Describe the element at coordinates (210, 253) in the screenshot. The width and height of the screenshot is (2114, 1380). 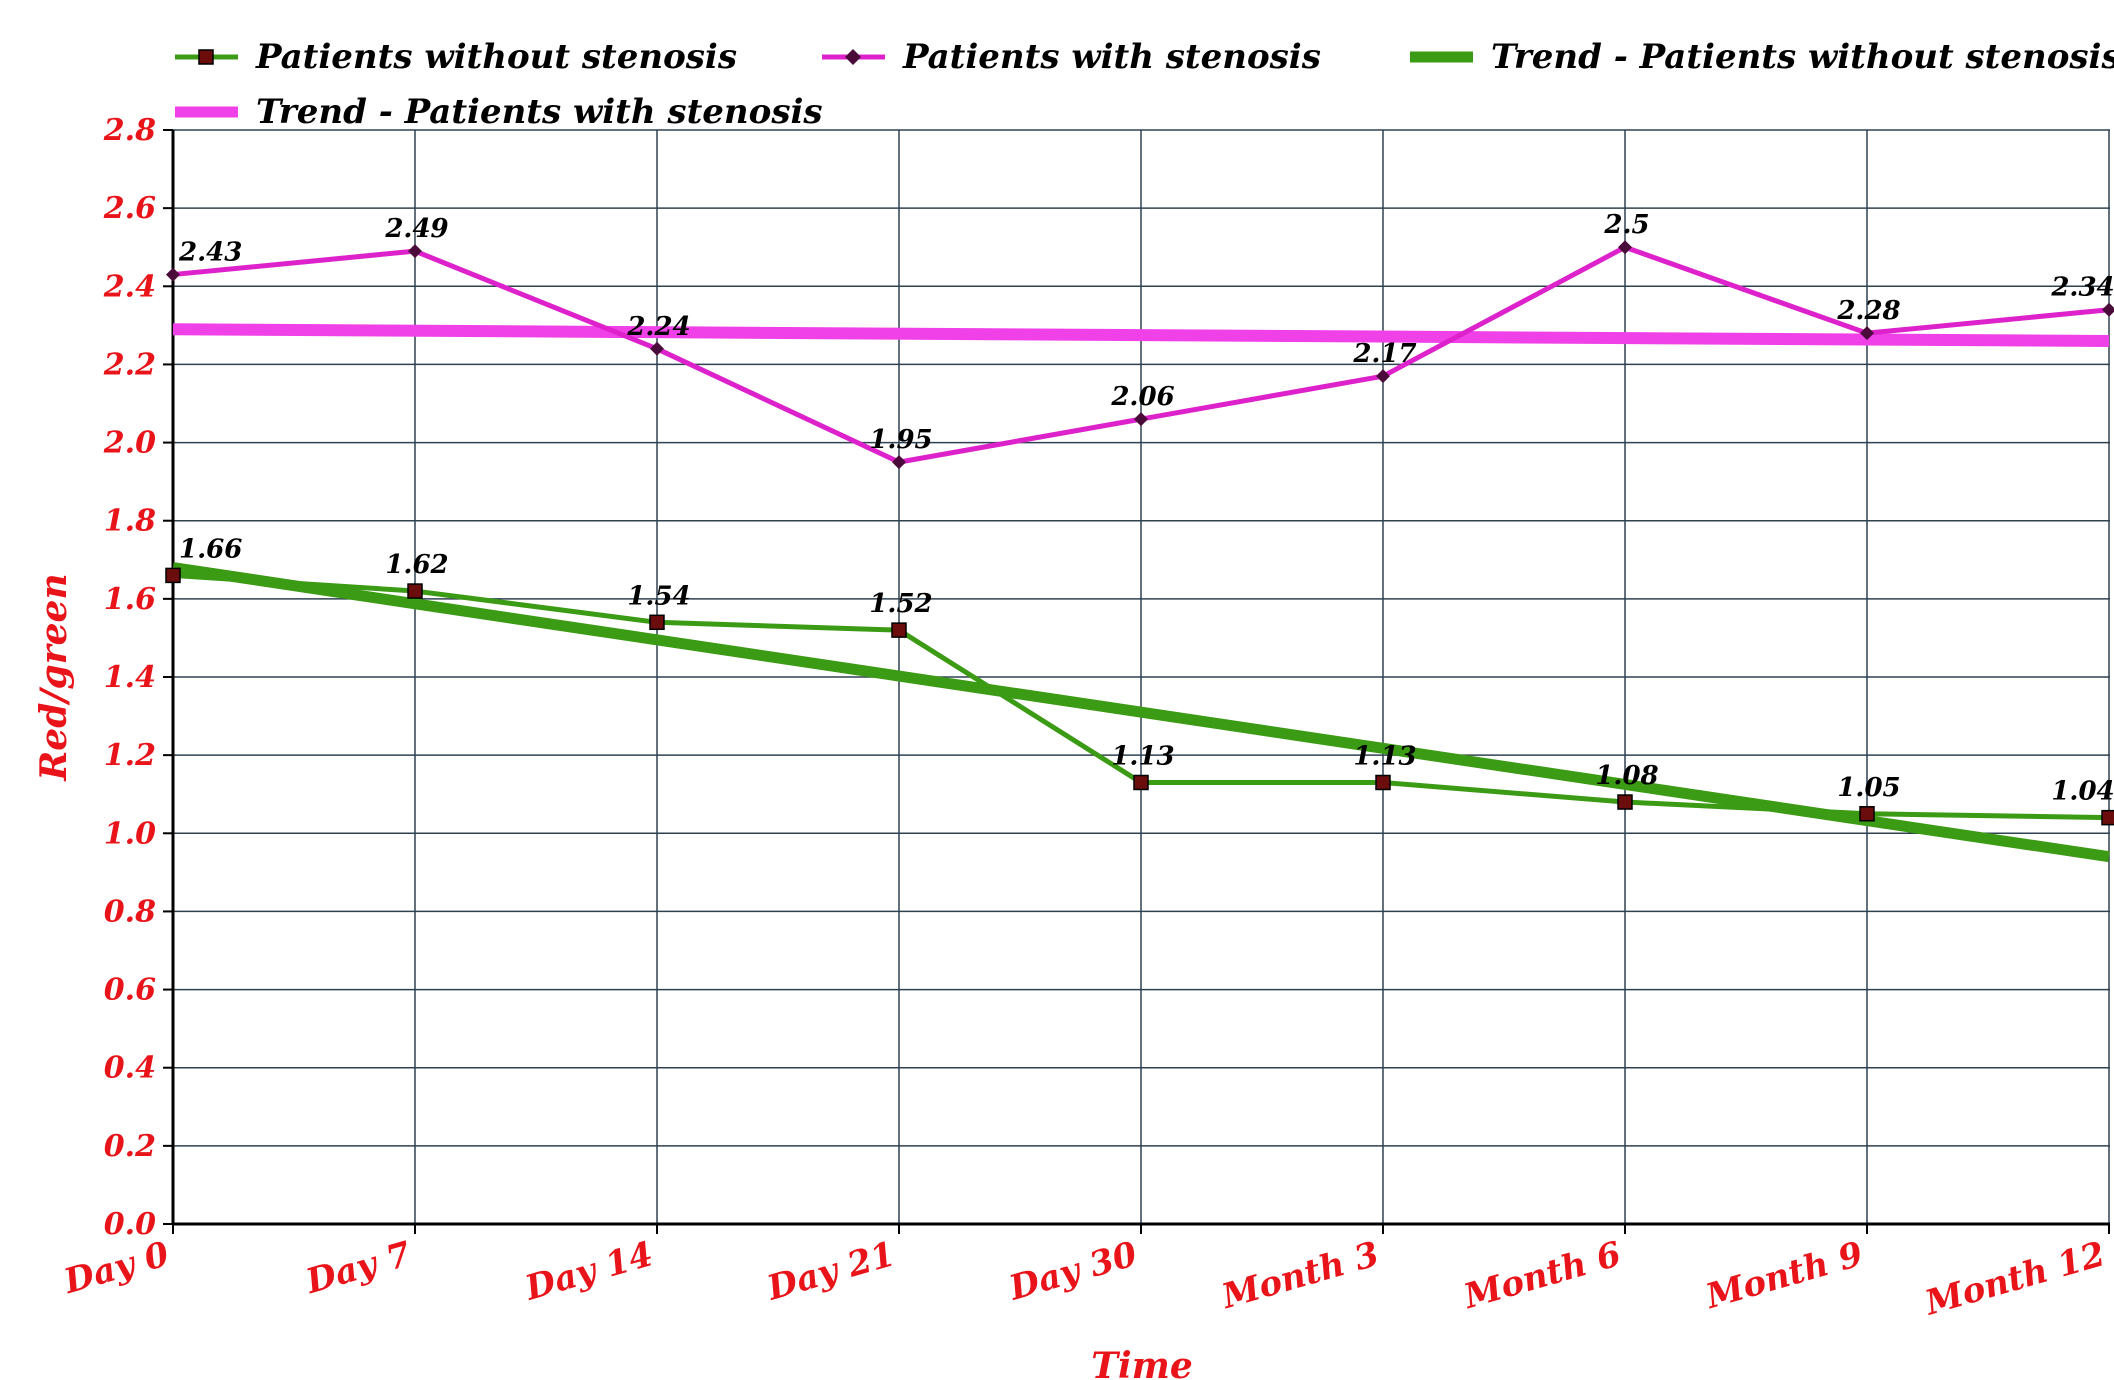
I see `data-label-with-stenosis: 2.43` at that location.